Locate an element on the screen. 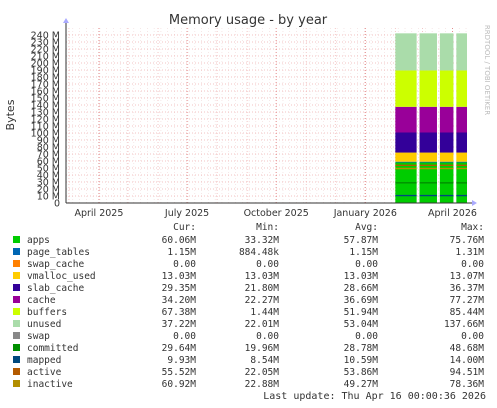  legend-swatch-committed is located at coordinates (16, 347).